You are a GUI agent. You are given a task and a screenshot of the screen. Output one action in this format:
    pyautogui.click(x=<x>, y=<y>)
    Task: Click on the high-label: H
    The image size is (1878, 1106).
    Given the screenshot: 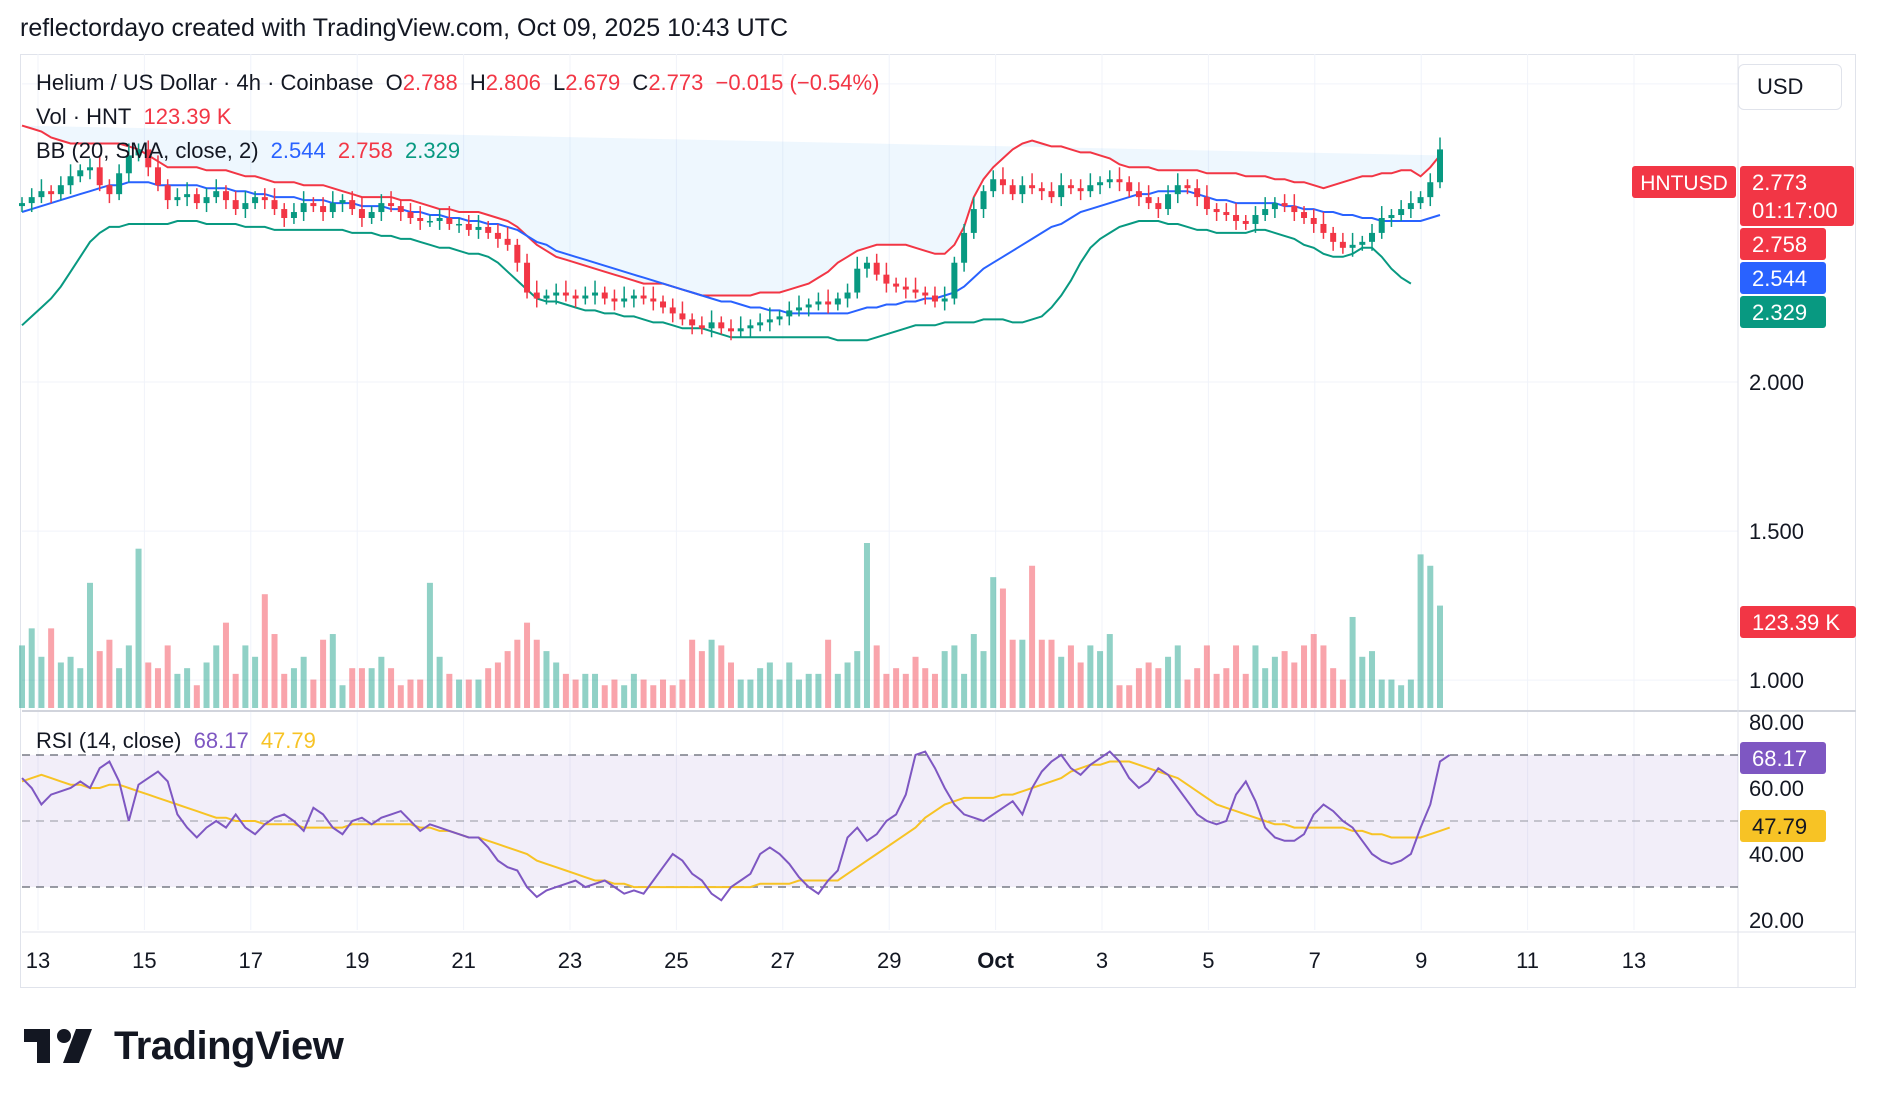 What is the action you would take?
    pyautogui.click(x=477, y=82)
    